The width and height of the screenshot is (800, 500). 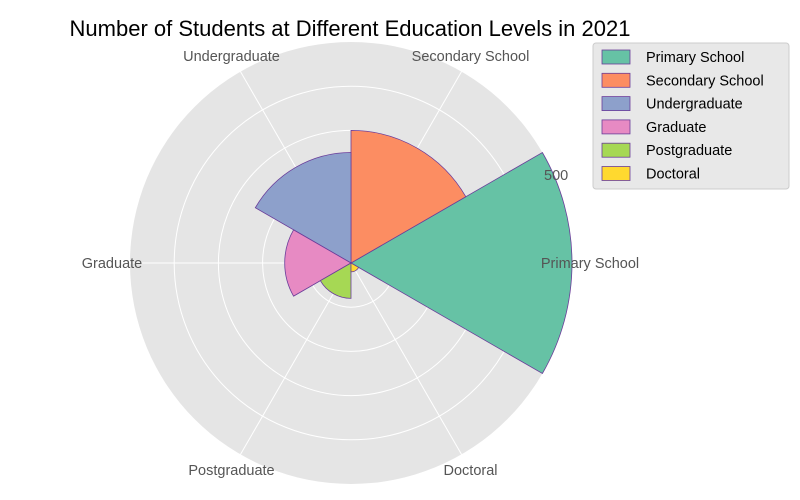 What do you see at coordinates (318, 263) in the screenshot?
I see `bar-graduate` at bounding box center [318, 263].